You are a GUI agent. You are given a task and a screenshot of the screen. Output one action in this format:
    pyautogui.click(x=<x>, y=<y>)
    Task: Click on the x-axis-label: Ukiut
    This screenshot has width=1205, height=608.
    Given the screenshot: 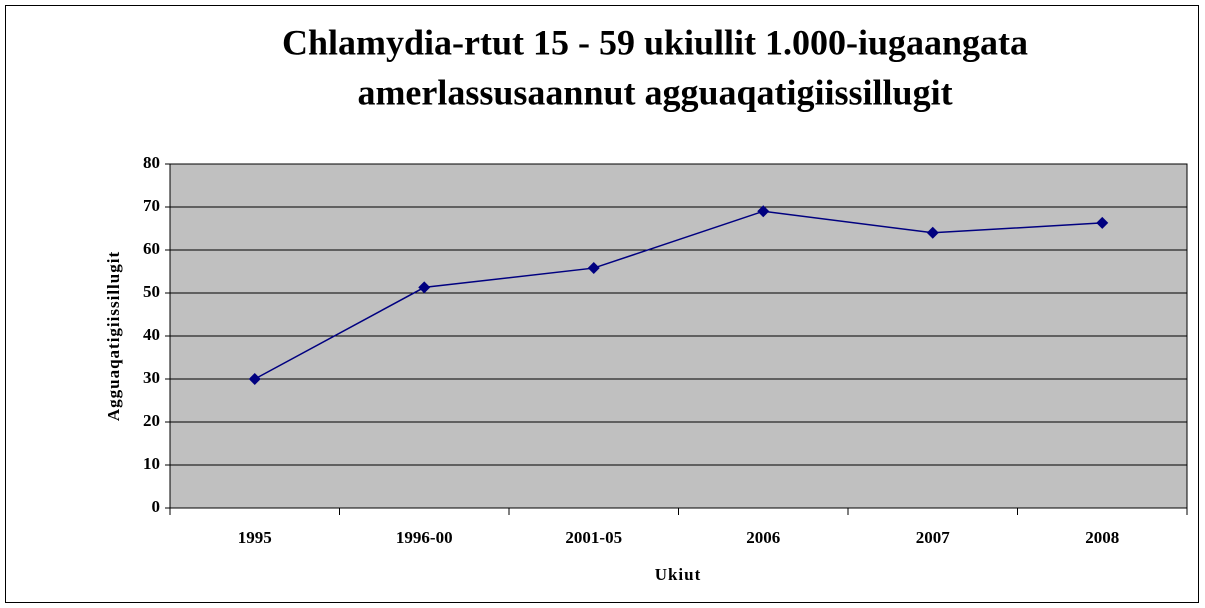 What is the action you would take?
    pyautogui.click(x=678, y=574)
    